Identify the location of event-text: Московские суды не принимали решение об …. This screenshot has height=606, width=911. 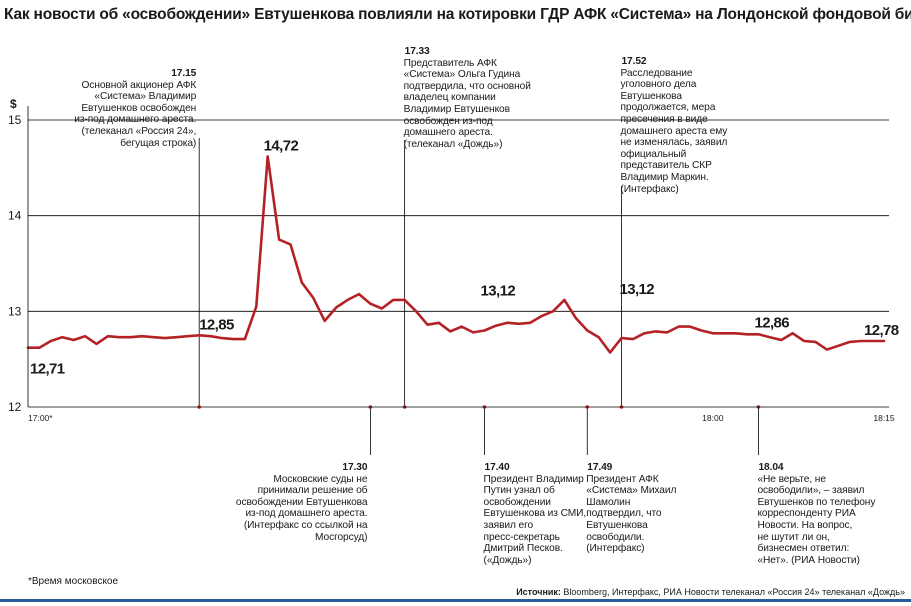
(301, 508).